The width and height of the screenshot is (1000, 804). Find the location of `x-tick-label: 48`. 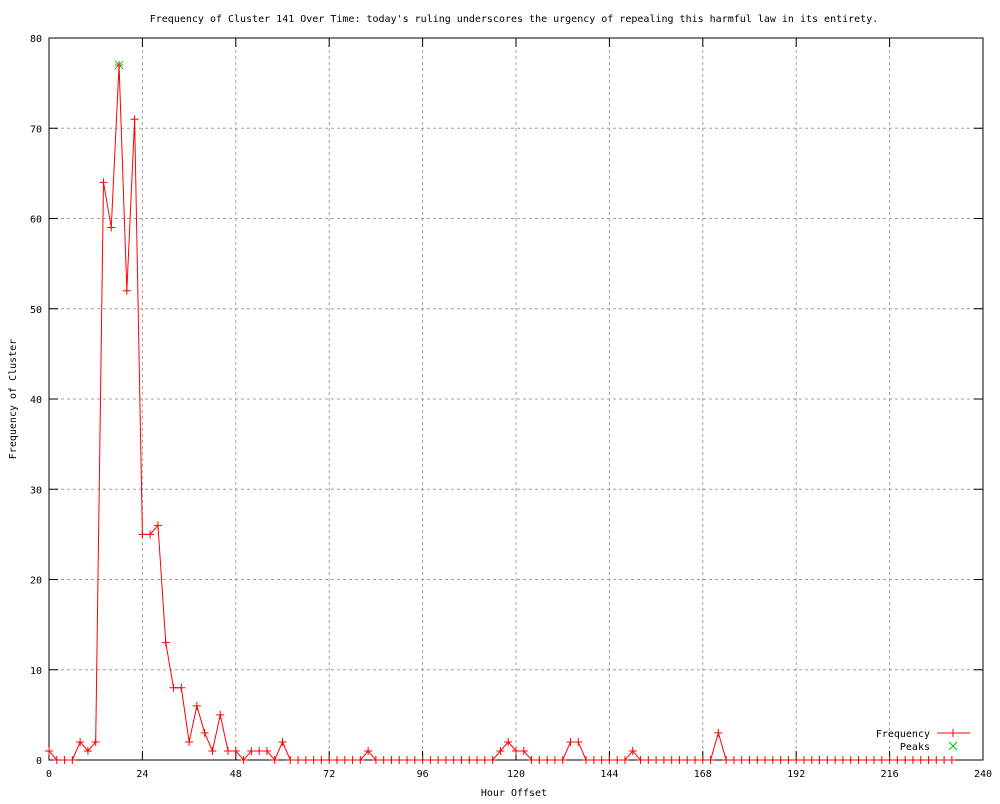

x-tick-label: 48 is located at coordinates (236, 774).